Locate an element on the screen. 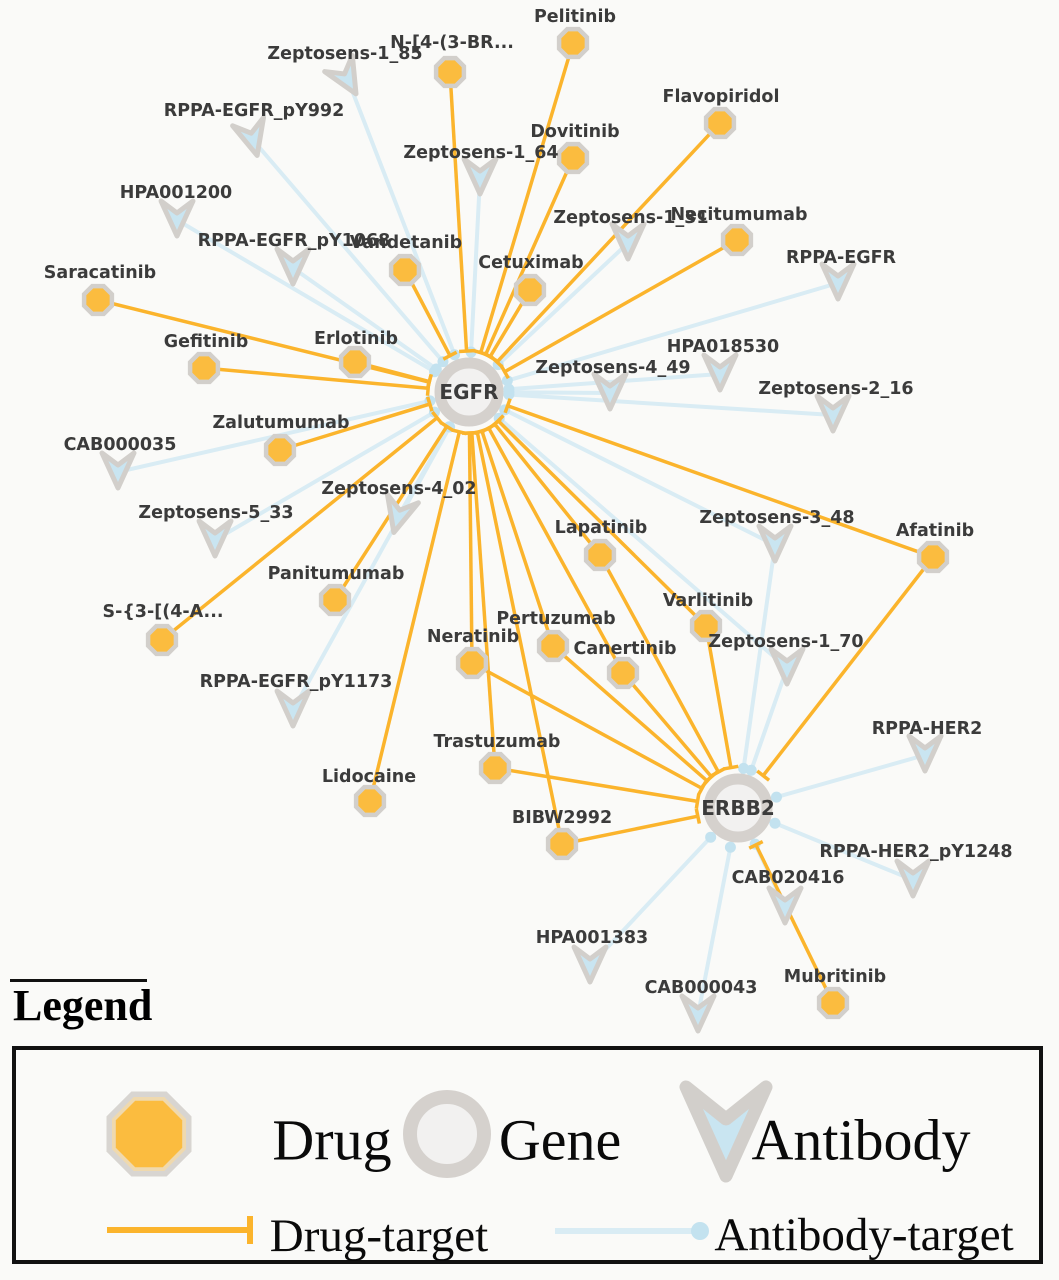 This screenshot has height=1280, width=1059. edge-zeptosens-1_70-egfr is located at coordinates (628, 530).